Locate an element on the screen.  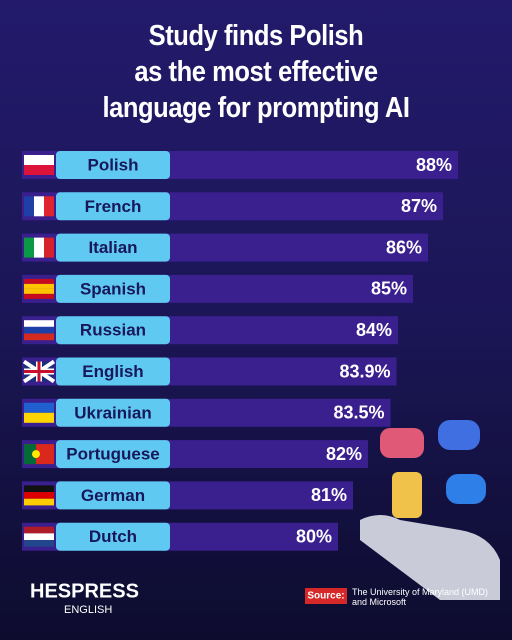
source-badge is located at coordinates (326, 596).